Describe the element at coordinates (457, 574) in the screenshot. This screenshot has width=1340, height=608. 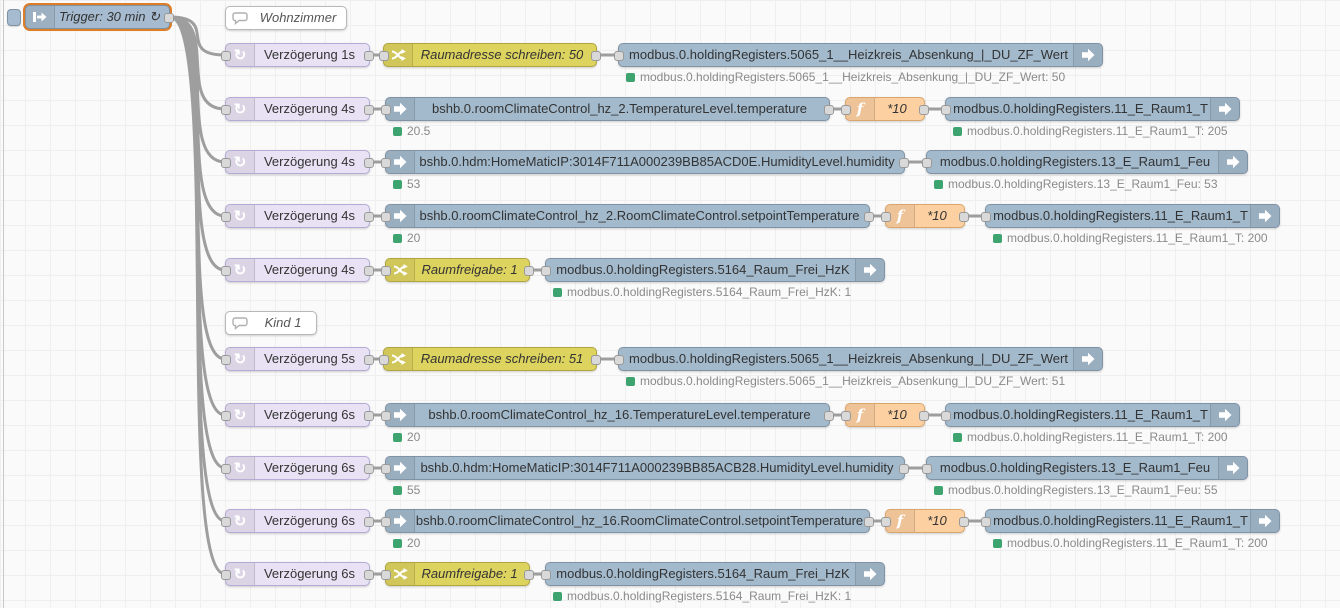
I see `change-node-raumfreigabe-2: Raumfreigabe: 1` at that location.